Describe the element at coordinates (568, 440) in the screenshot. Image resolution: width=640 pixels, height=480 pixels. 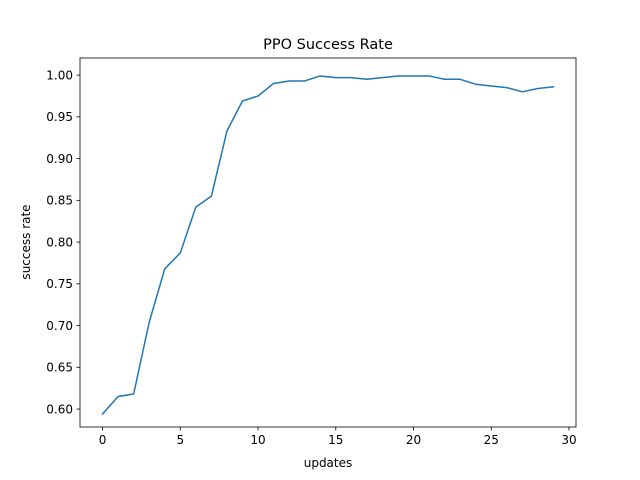
I see `x-tick-label: 30` at that location.